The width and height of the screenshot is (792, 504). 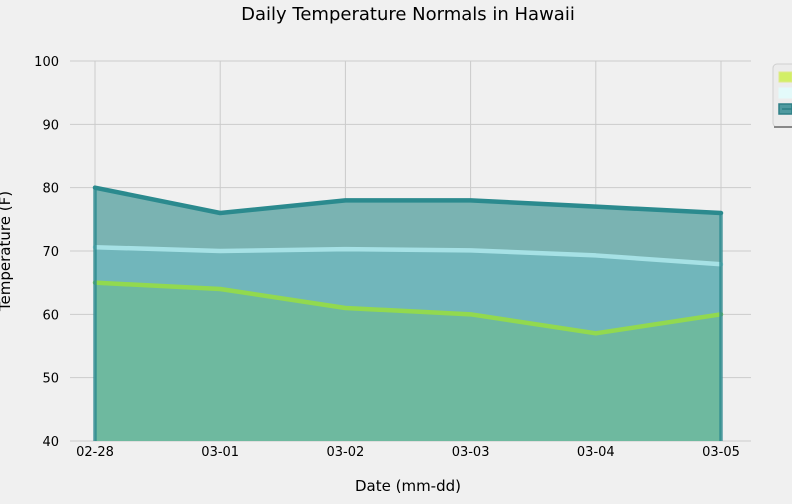 What do you see at coordinates (50, 252) in the screenshot?
I see `y-tick-label: 70` at bounding box center [50, 252].